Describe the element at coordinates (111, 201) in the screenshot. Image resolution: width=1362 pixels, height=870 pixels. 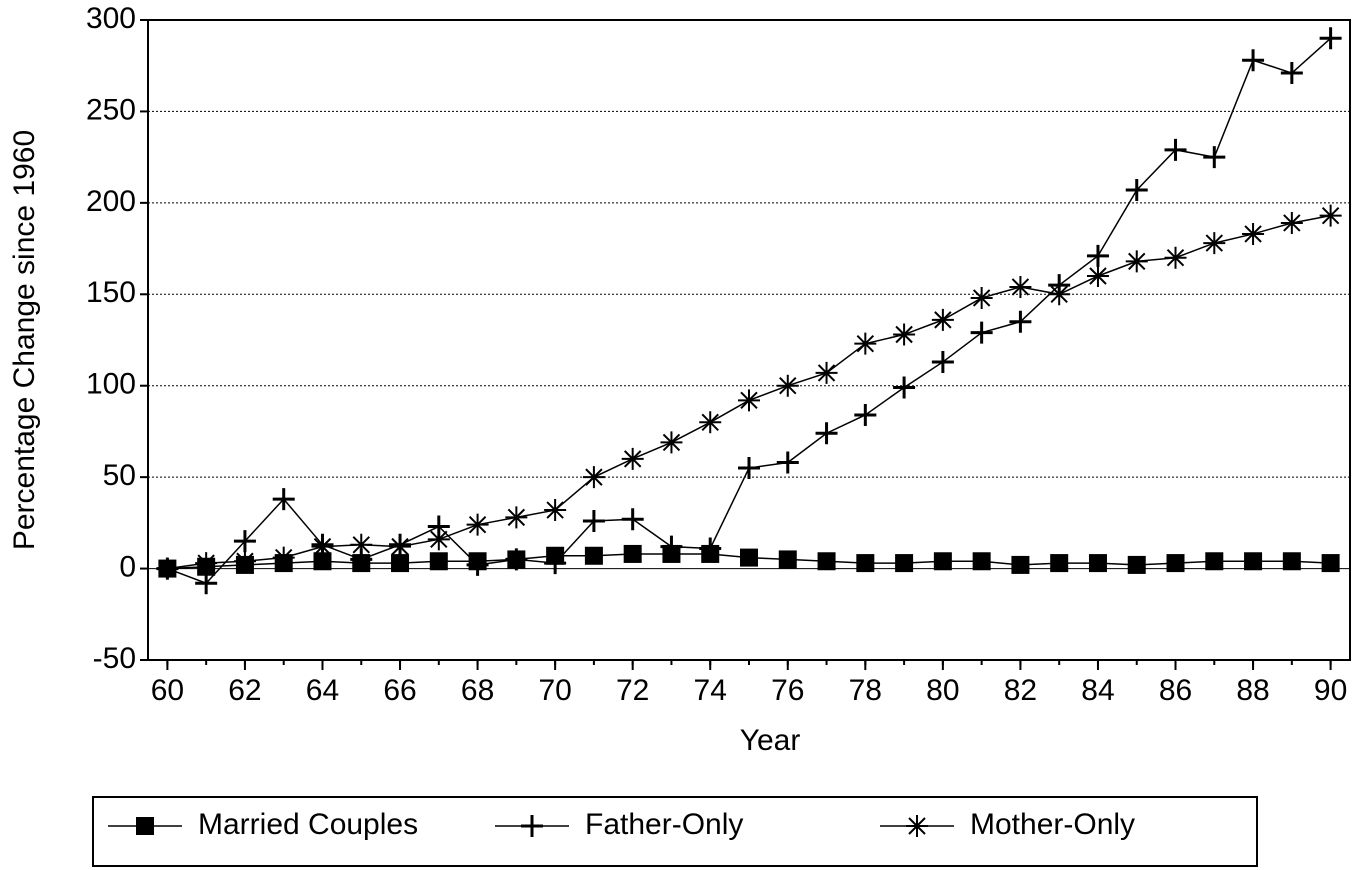
I see `y-tick-label: 200` at that location.